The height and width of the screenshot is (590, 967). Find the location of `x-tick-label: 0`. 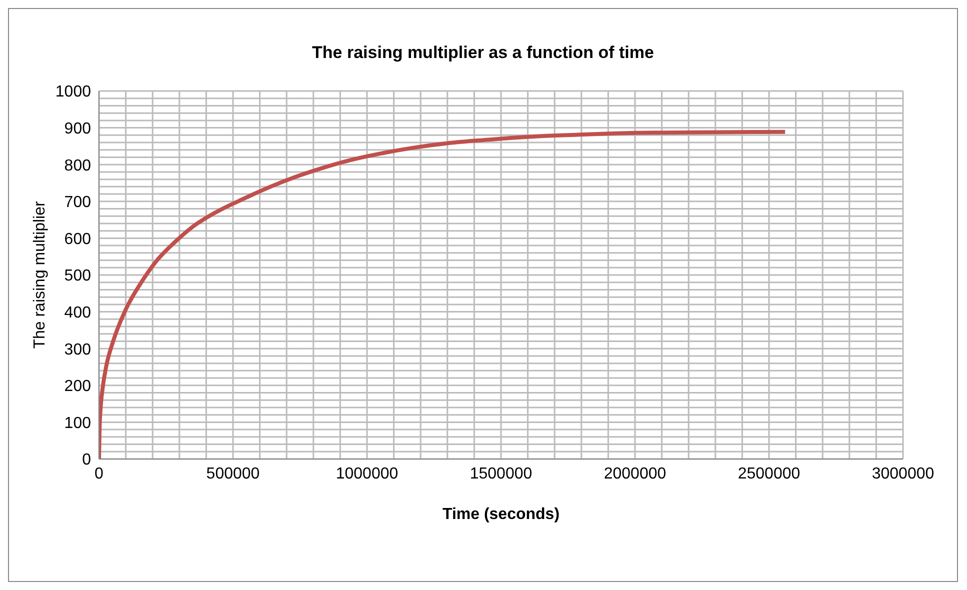

x-tick-label: 0 is located at coordinates (99, 473).